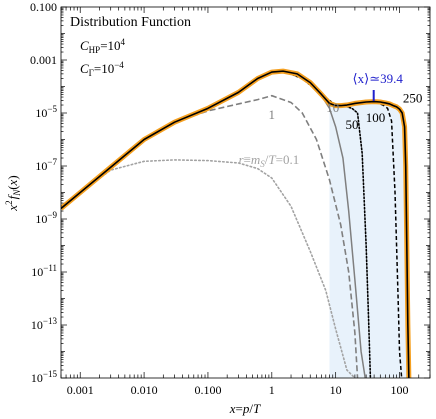  I want to click on curve-label: 1, so click(272, 114).